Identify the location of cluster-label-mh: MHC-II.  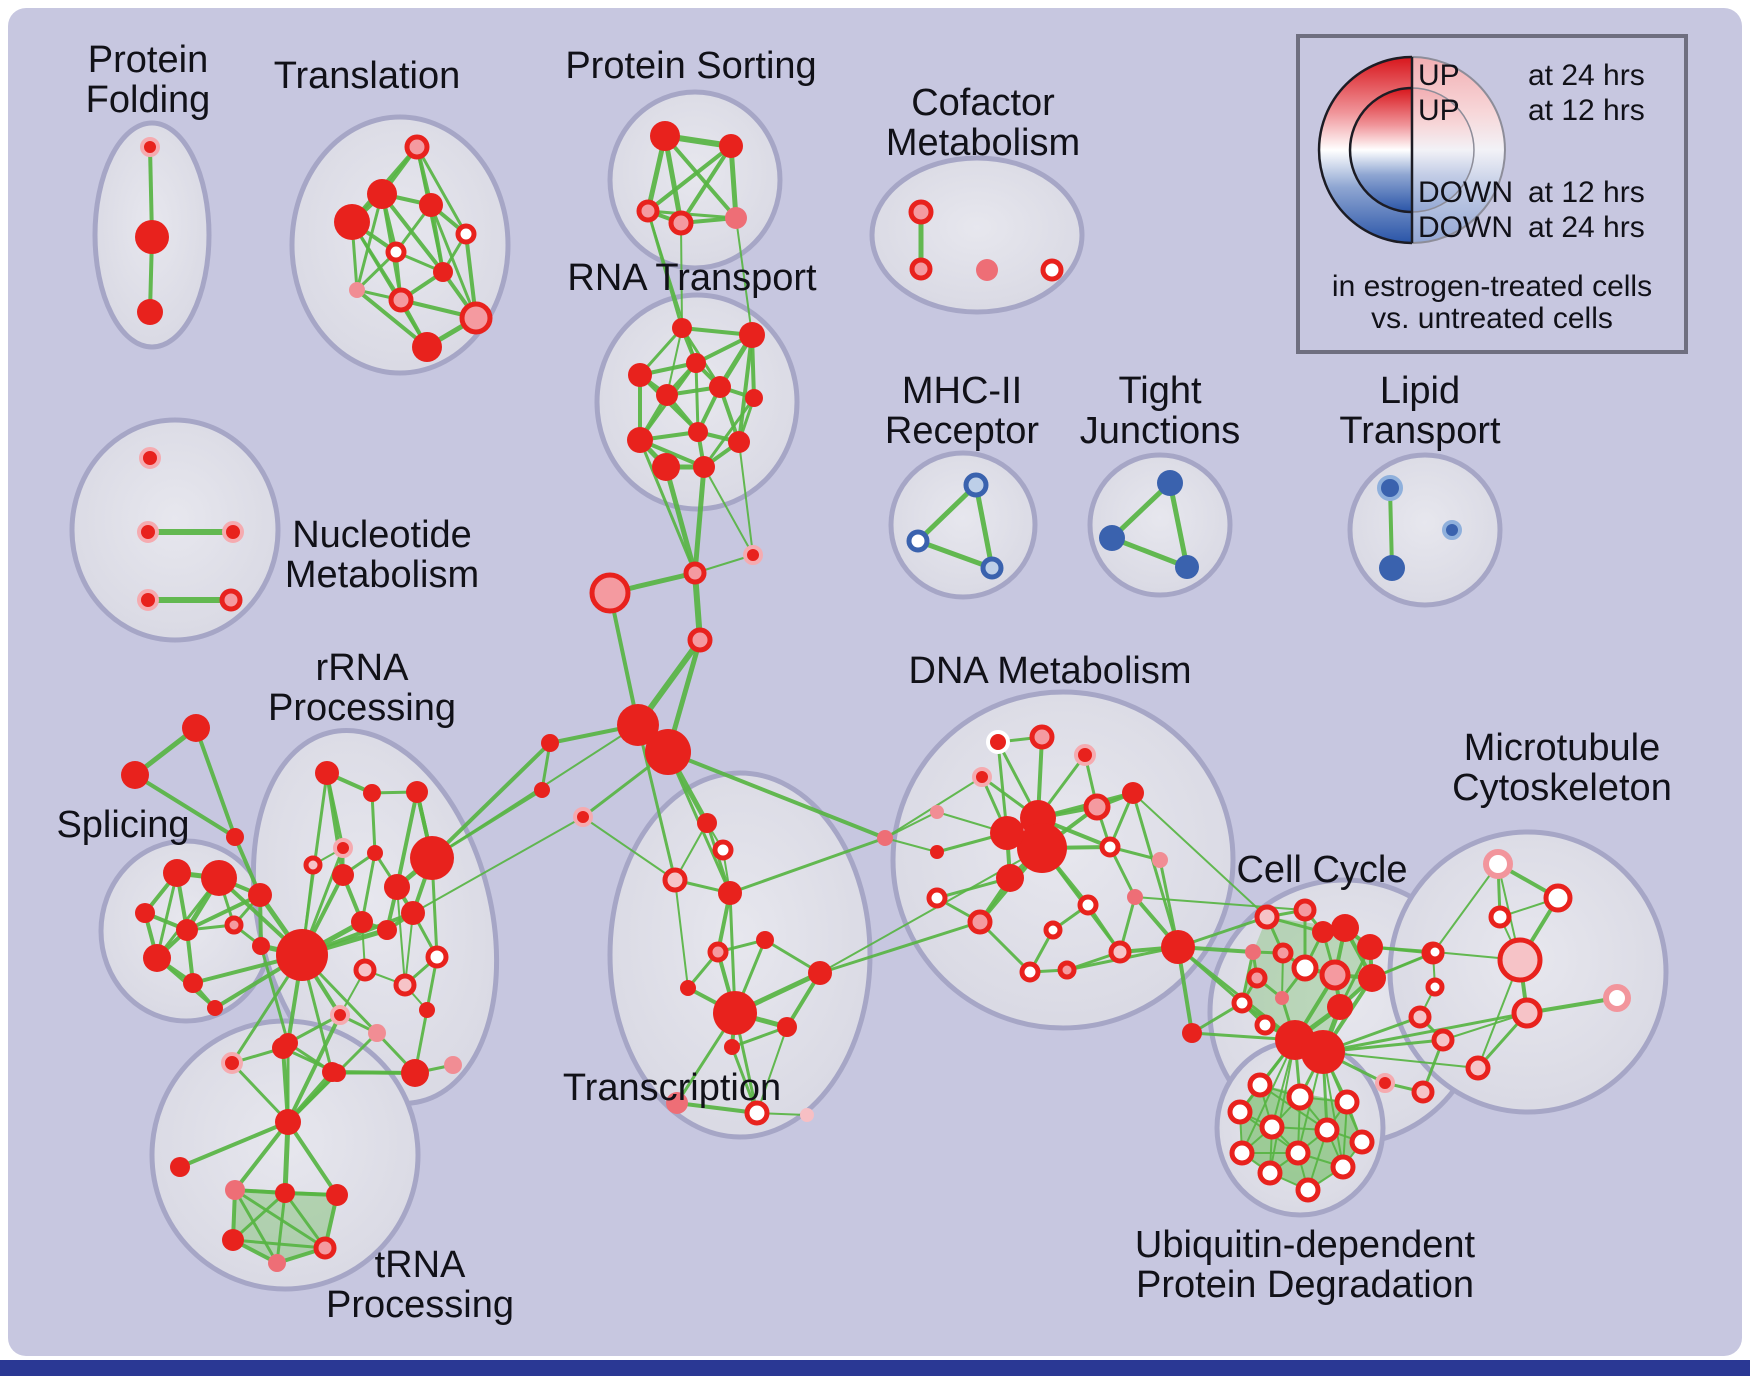
(962, 391).